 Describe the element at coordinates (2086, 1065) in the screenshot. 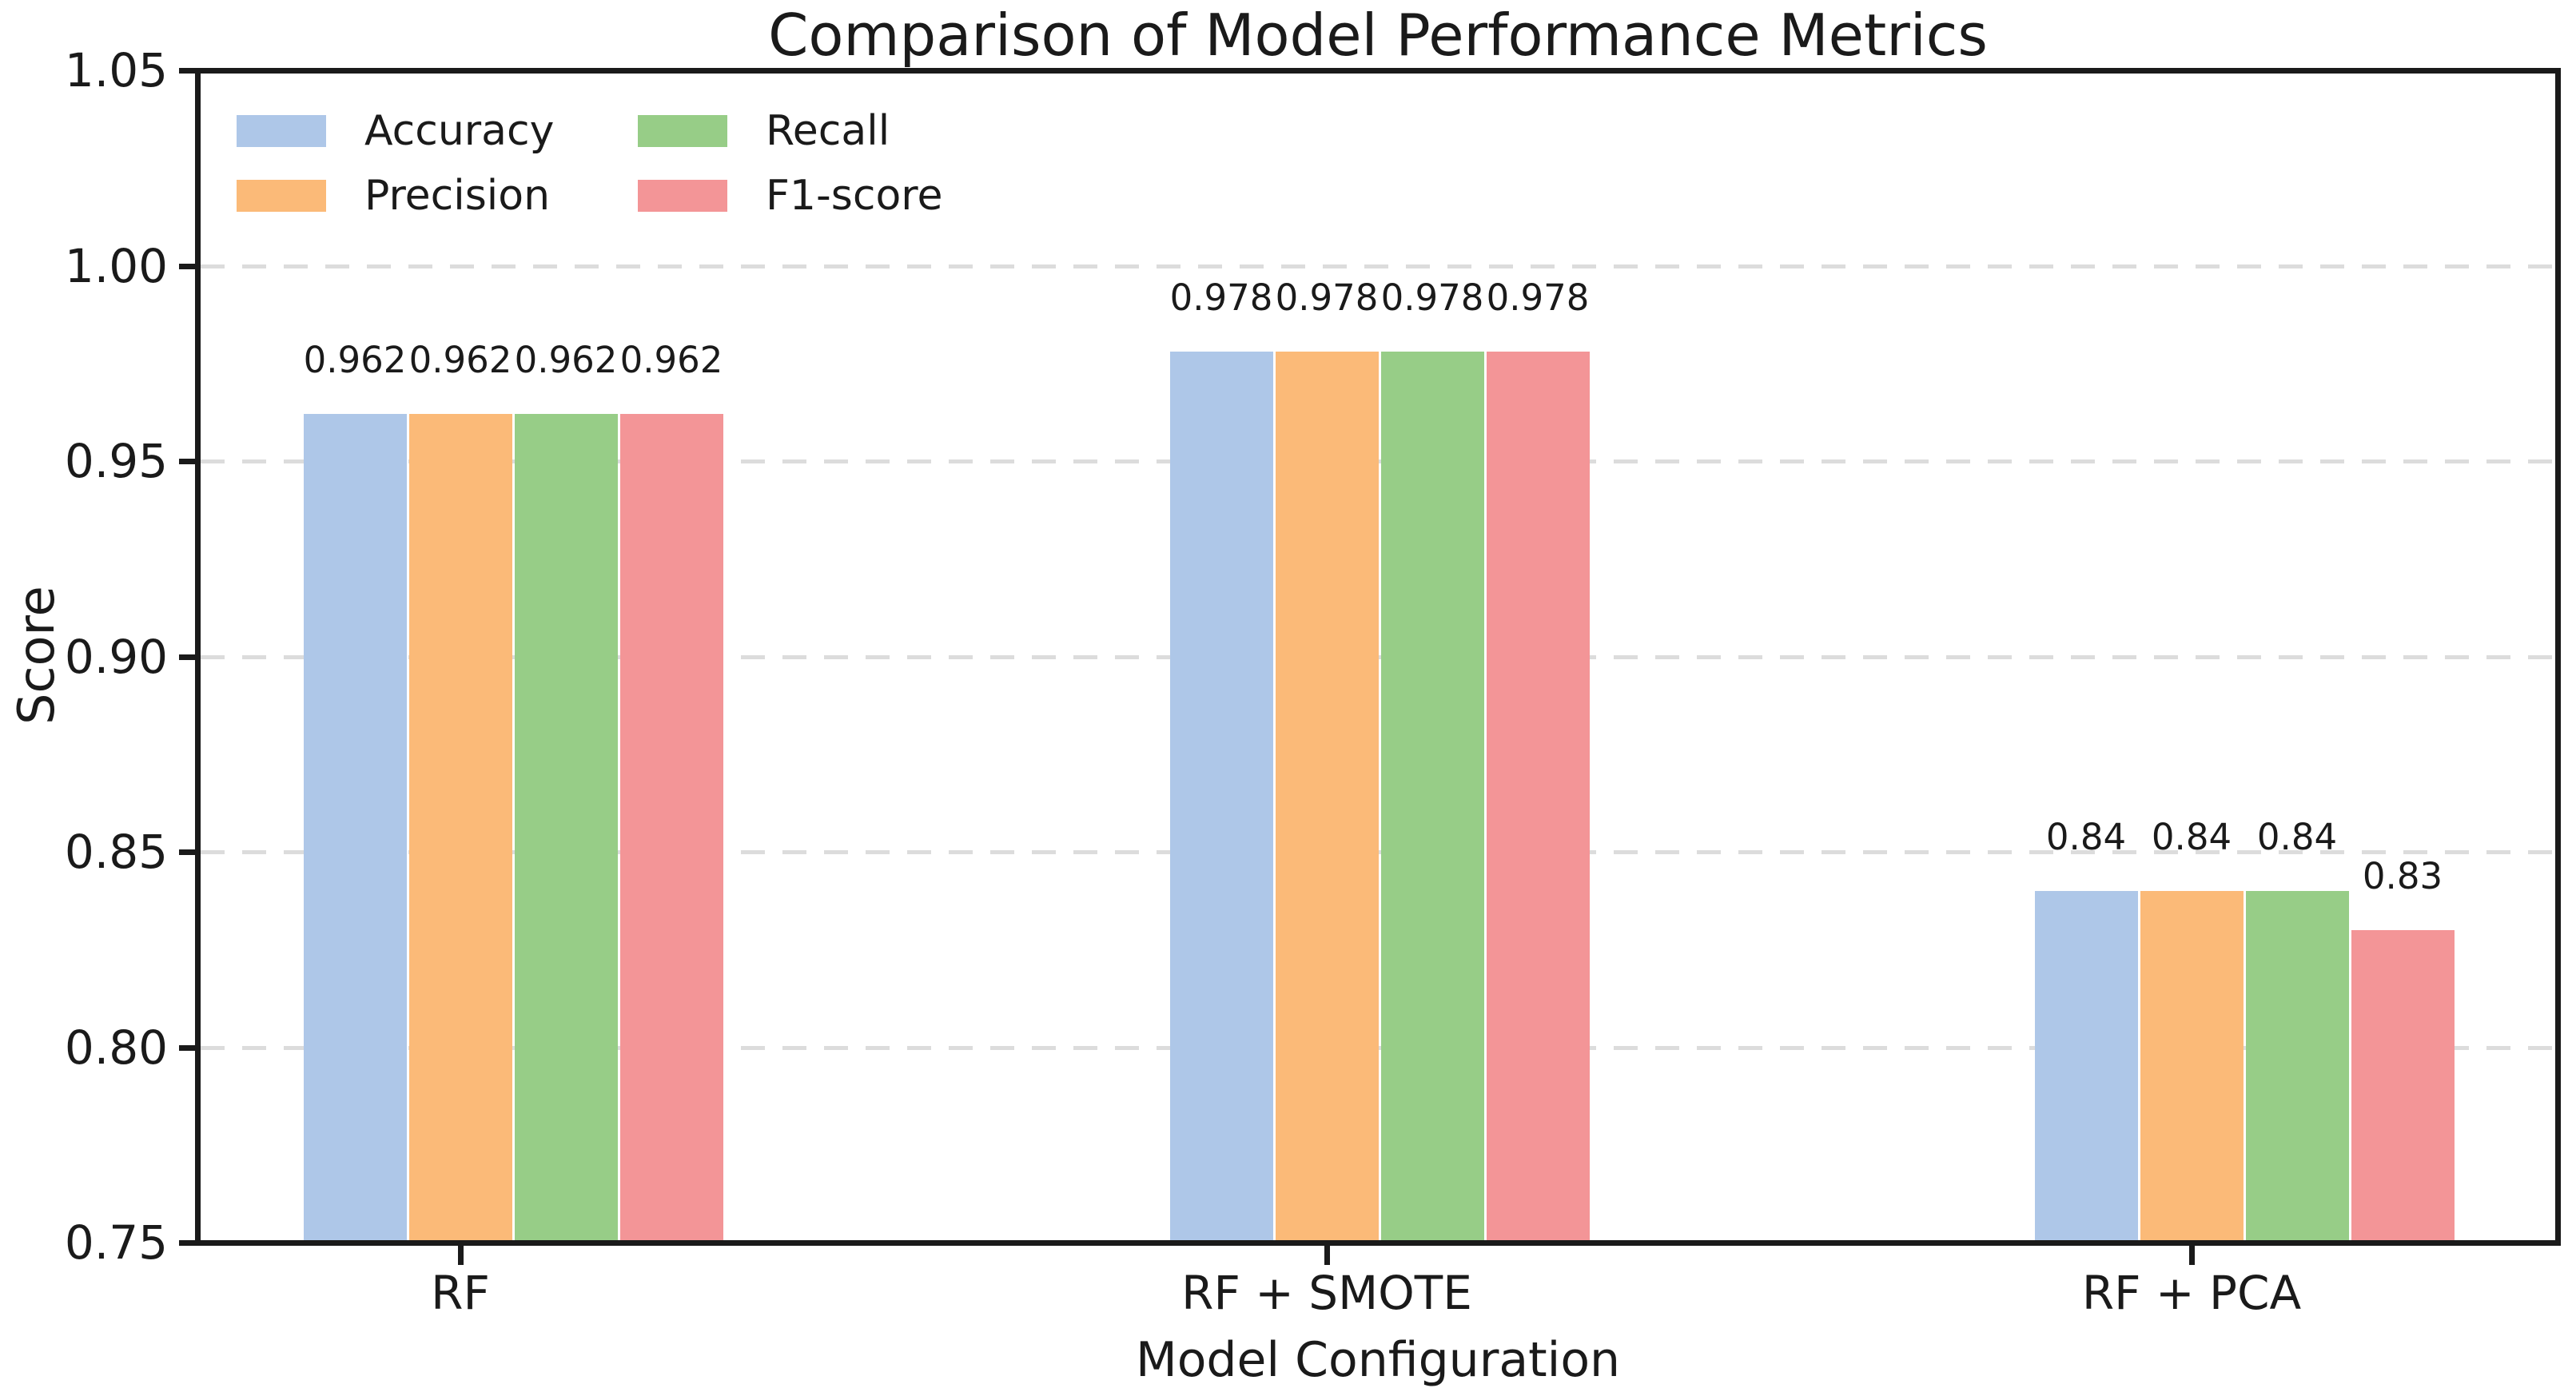

I see `bar-accuracy-rf-pca` at that location.